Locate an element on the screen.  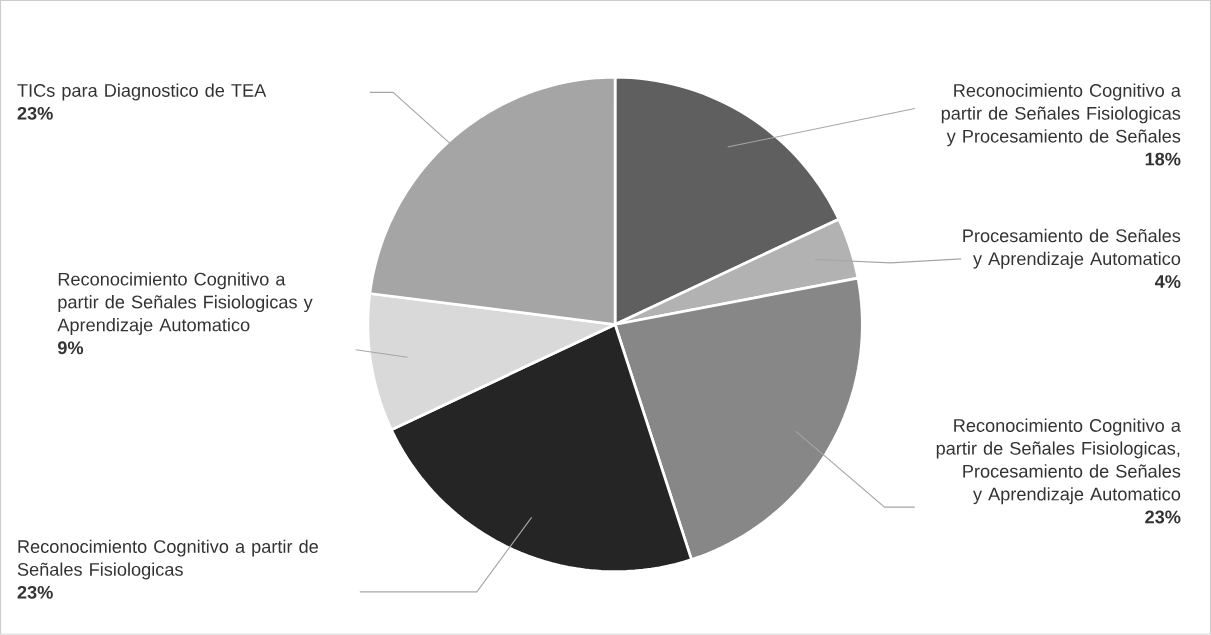
data-label: 9% is located at coordinates (70, 348).